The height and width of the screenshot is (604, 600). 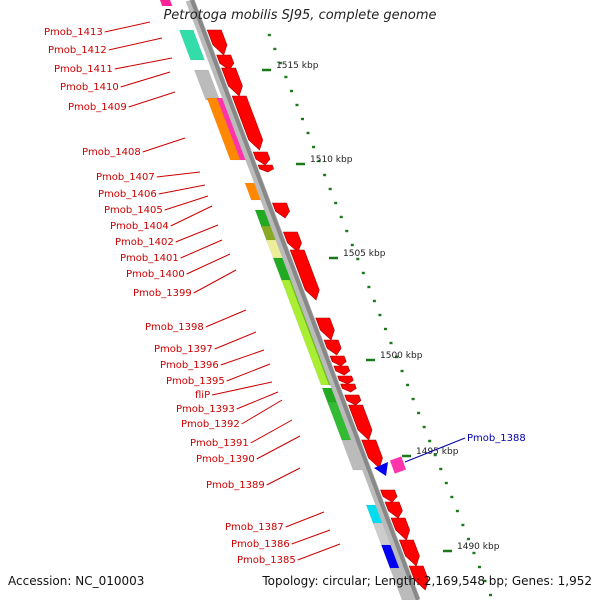 What do you see at coordinates (166, 3) in the screenshot?
I see `feature-band` at bounding box center [166, 3].